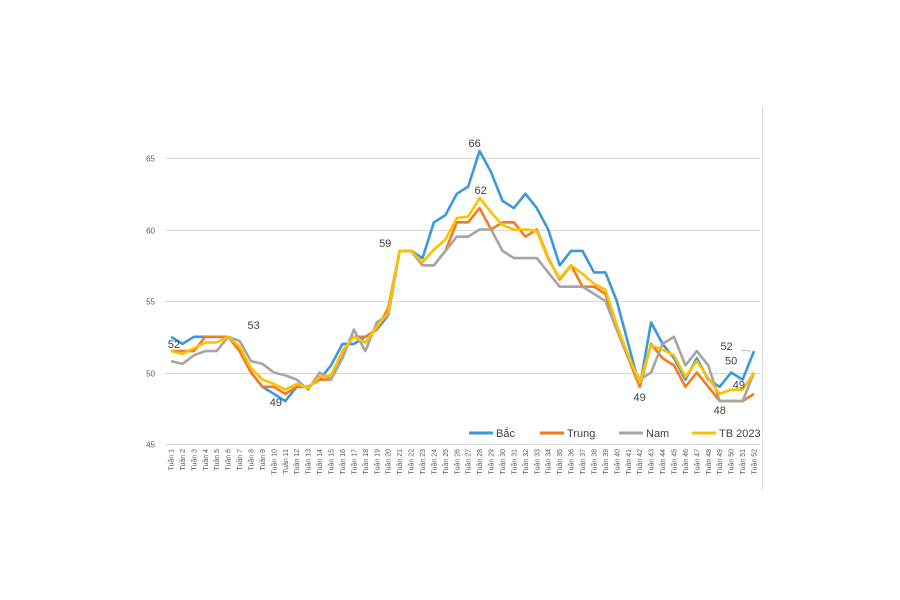 This screenshot has height=600, width=900. I want to click on x-tick-label: Tuần 51, so click(742, 462).